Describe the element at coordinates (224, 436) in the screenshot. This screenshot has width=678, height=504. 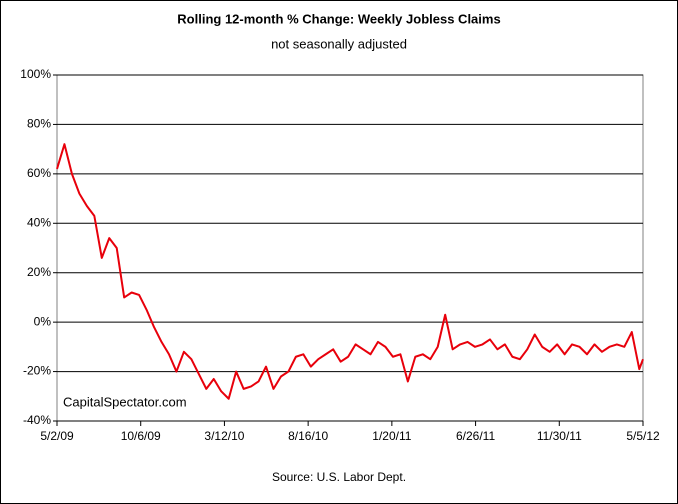
I see `x-tick-label: 3/12/10` at that location.